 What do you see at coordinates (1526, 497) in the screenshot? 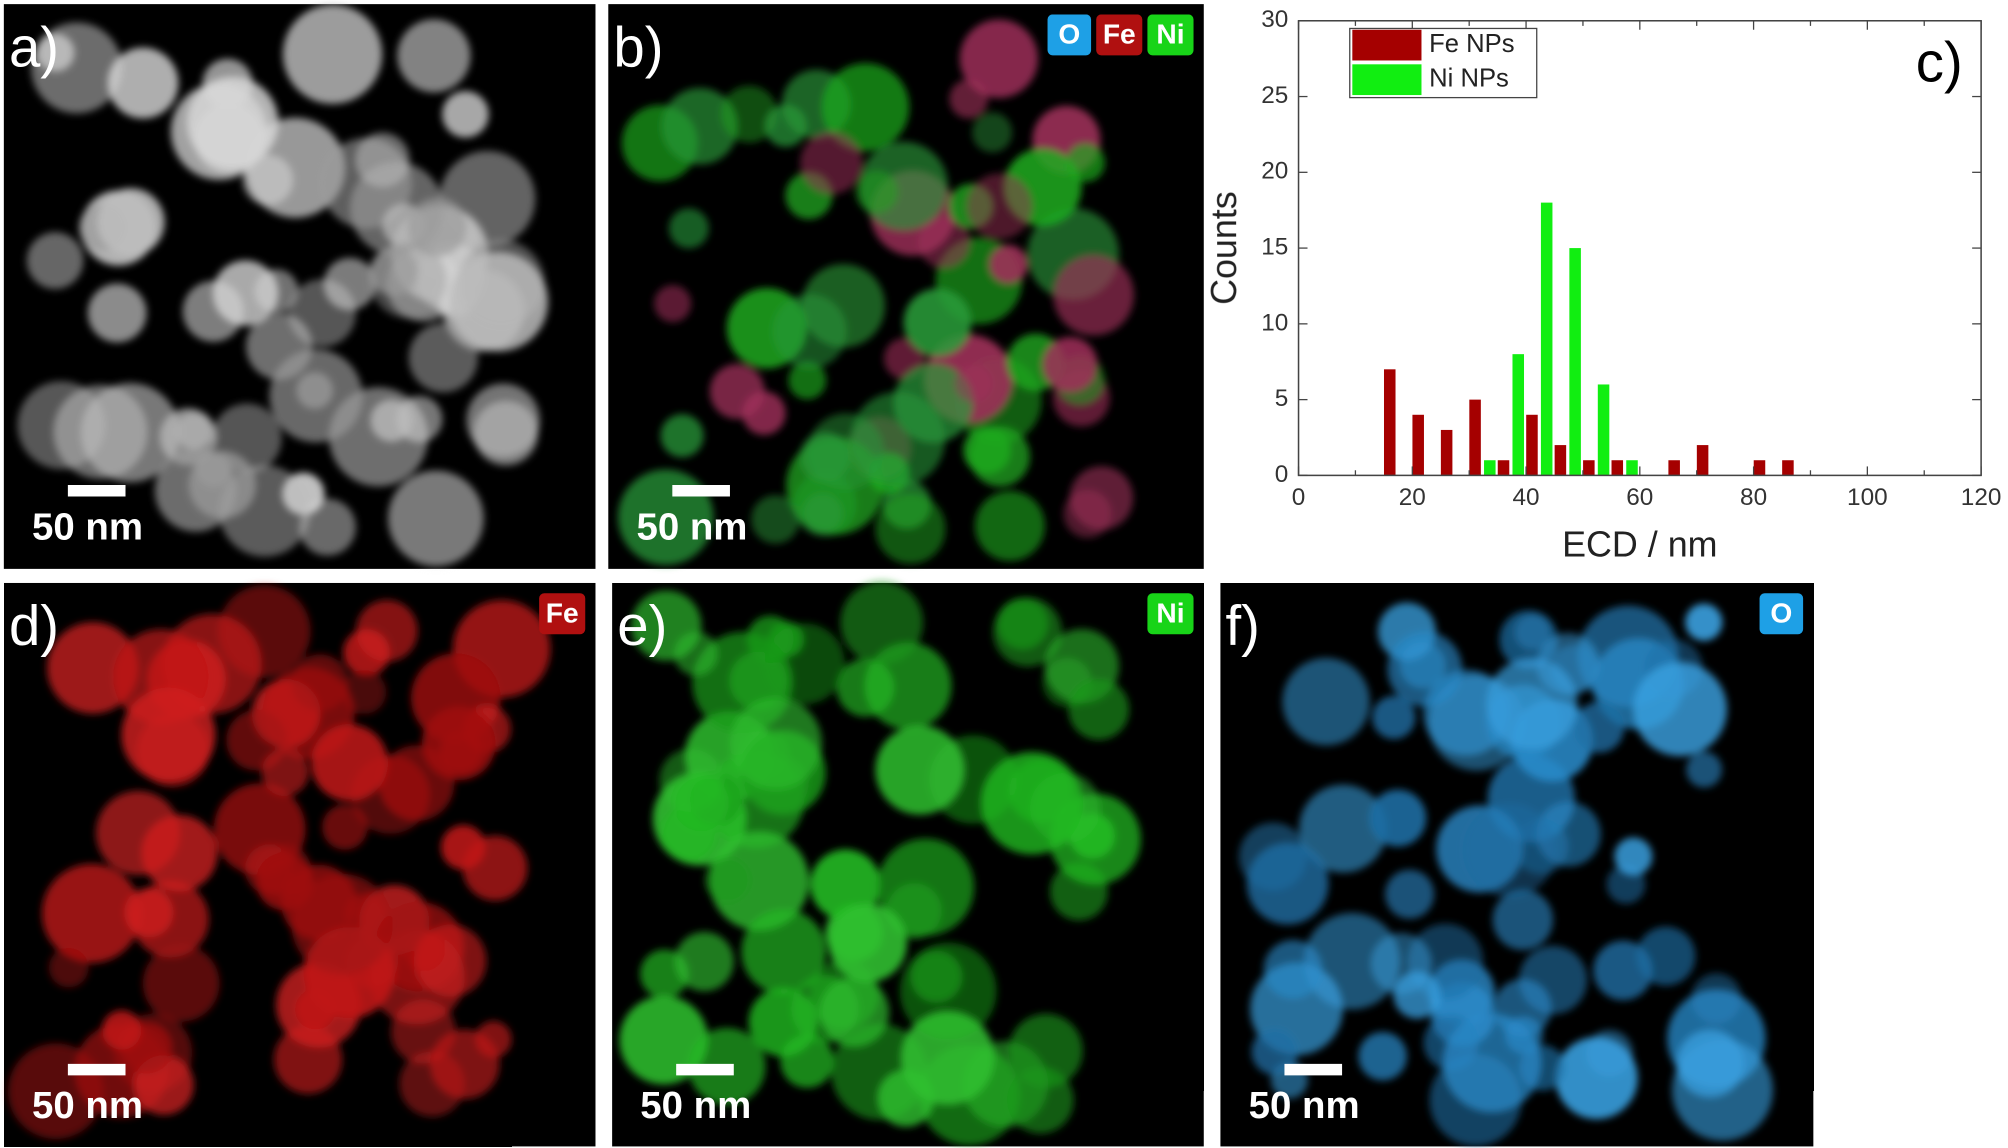
I see `x-tick-label: 40` at bounding box center [1526, 497].